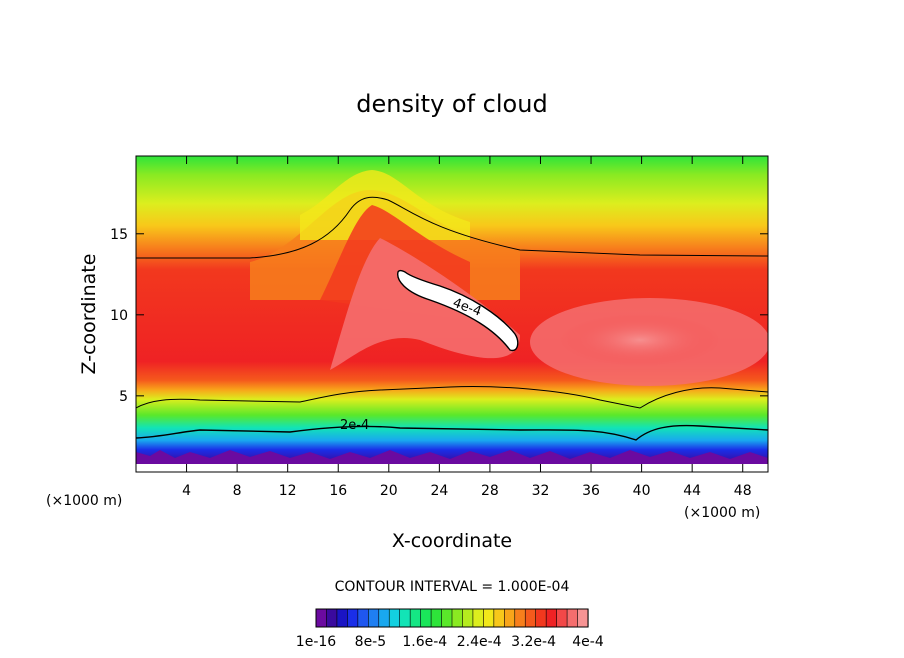 Image resolution: width=904 pixels, height=658 pixels. I want to click on x-tick-label: 32, so click(541, 491).